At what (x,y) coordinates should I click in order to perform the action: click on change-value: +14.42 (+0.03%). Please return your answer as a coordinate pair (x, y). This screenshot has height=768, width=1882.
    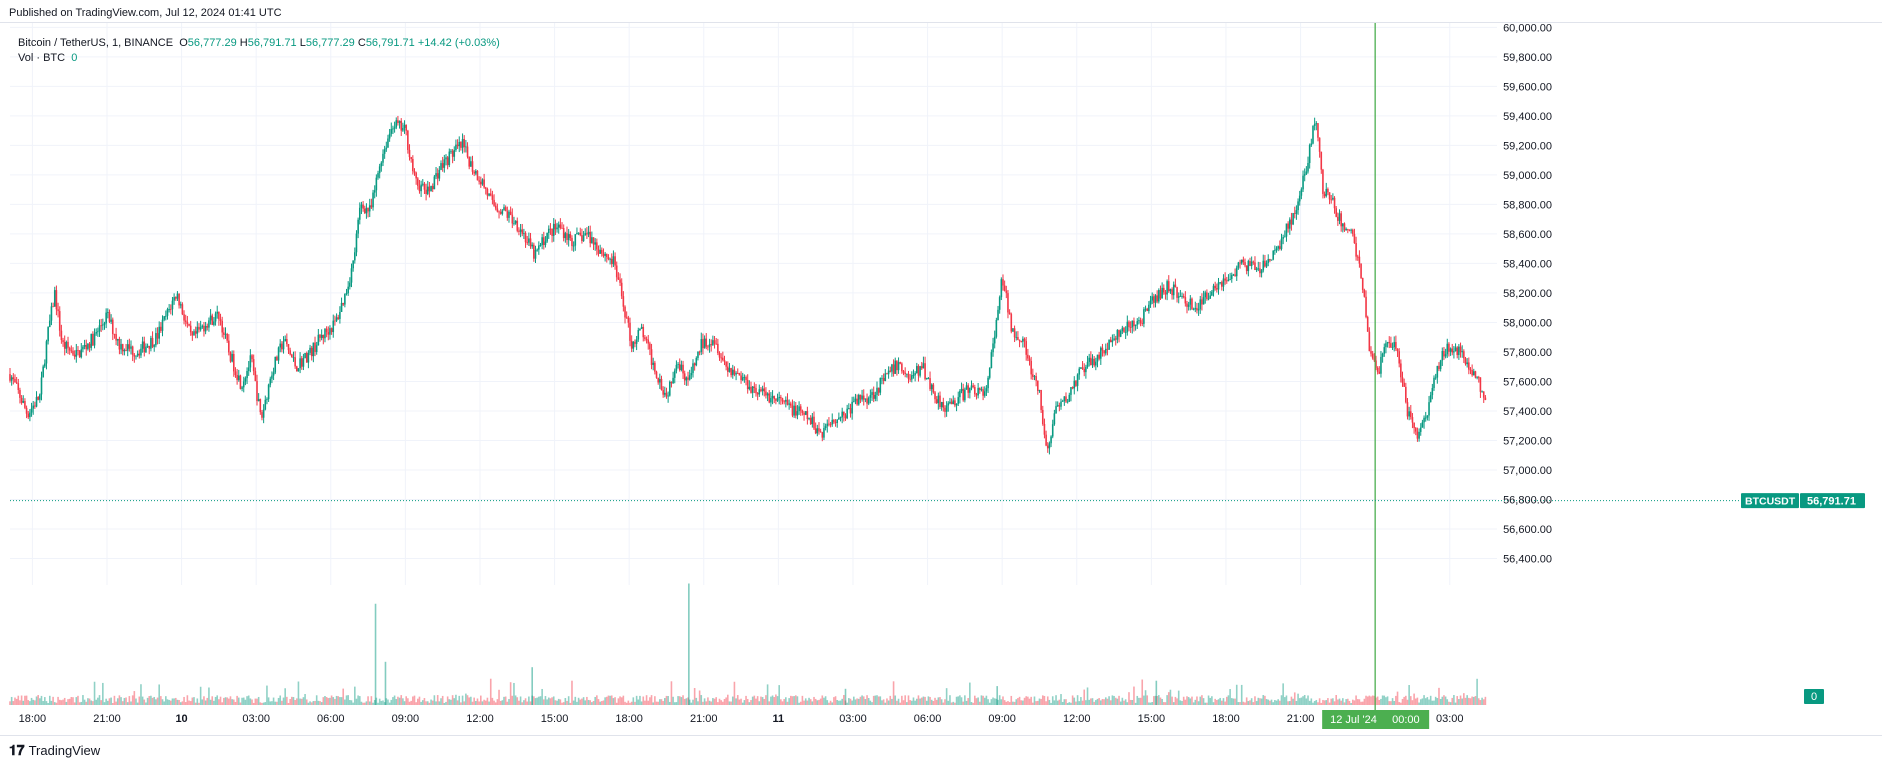
    Looking at the image, I should click on (458, 43).